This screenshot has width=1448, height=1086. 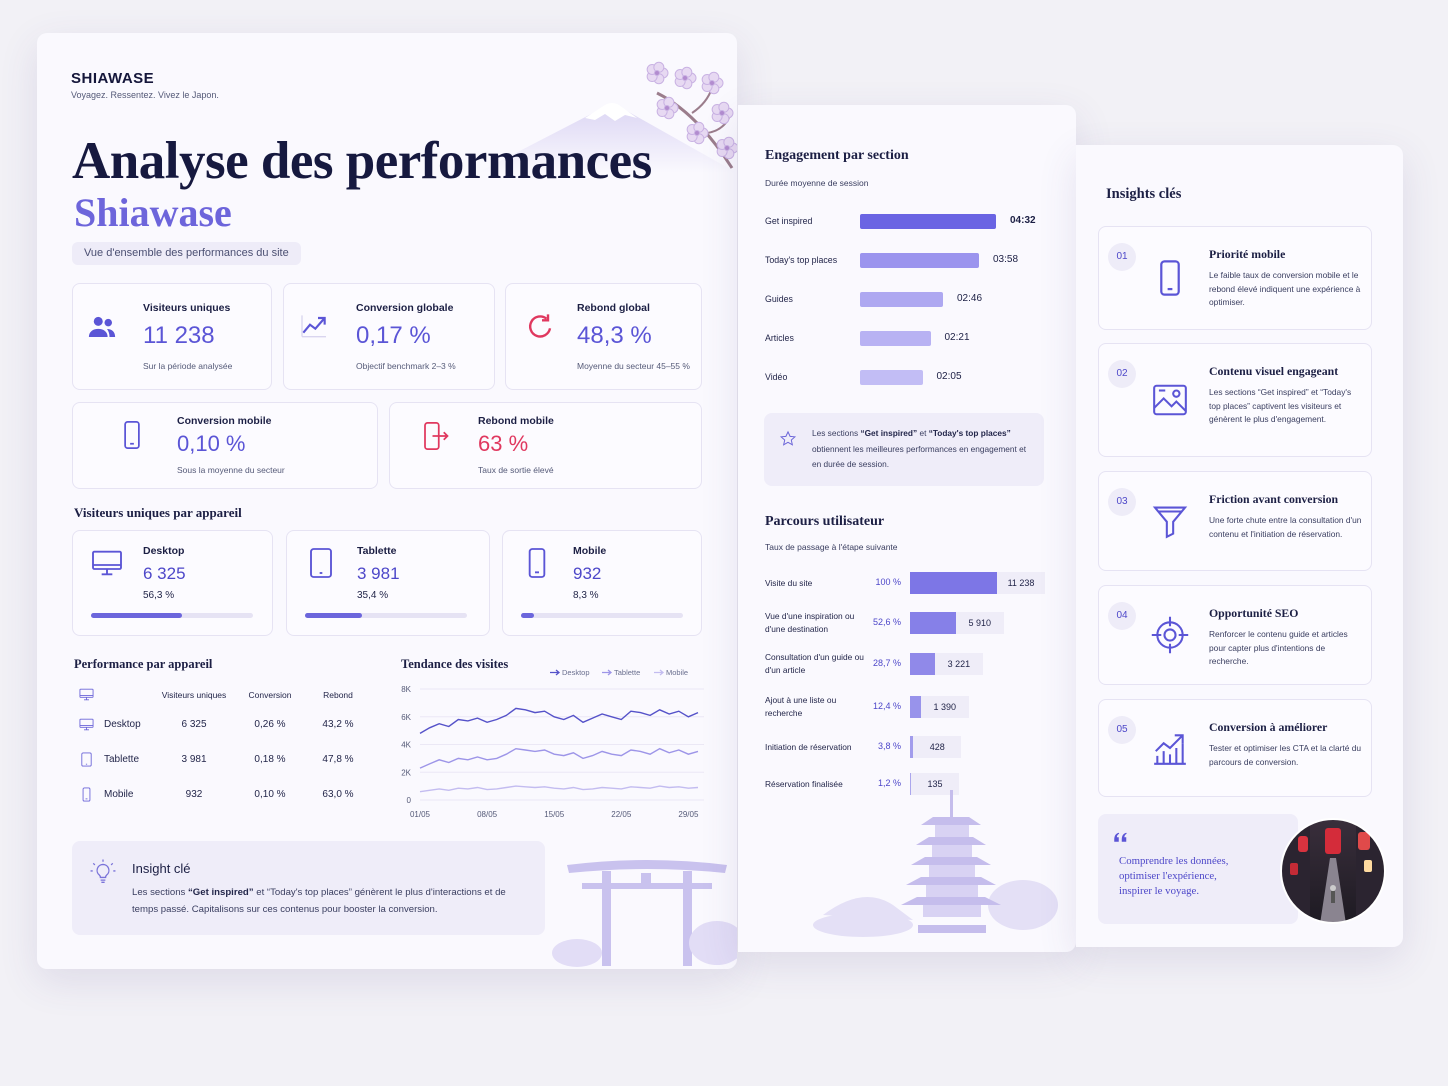 I want to click on chart-title: Tendance des visites, so click(x=455, y=664).